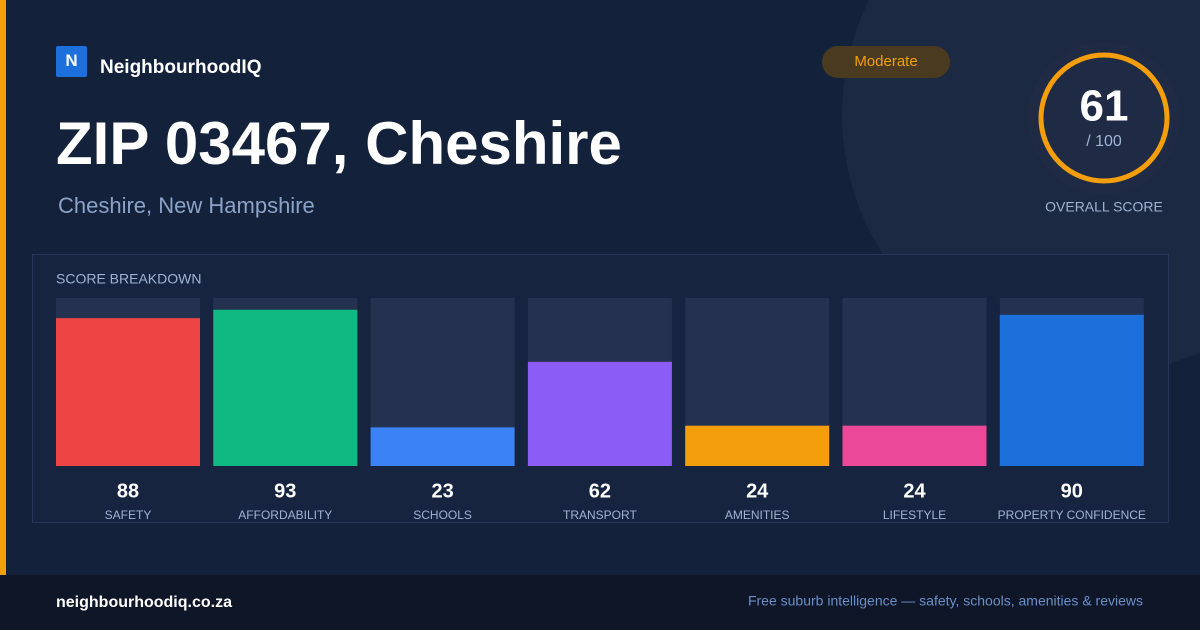  I want to click on value-label: 90, so click(1072, 491).